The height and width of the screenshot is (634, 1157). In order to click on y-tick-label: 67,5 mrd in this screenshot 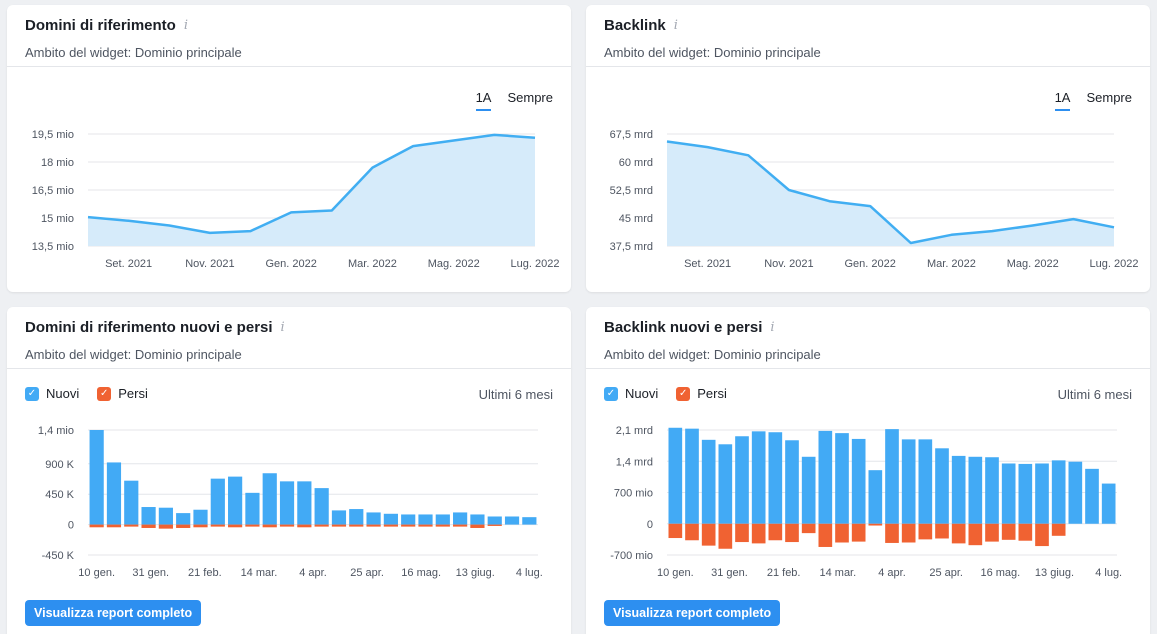, I will do `click(631, 135)`.